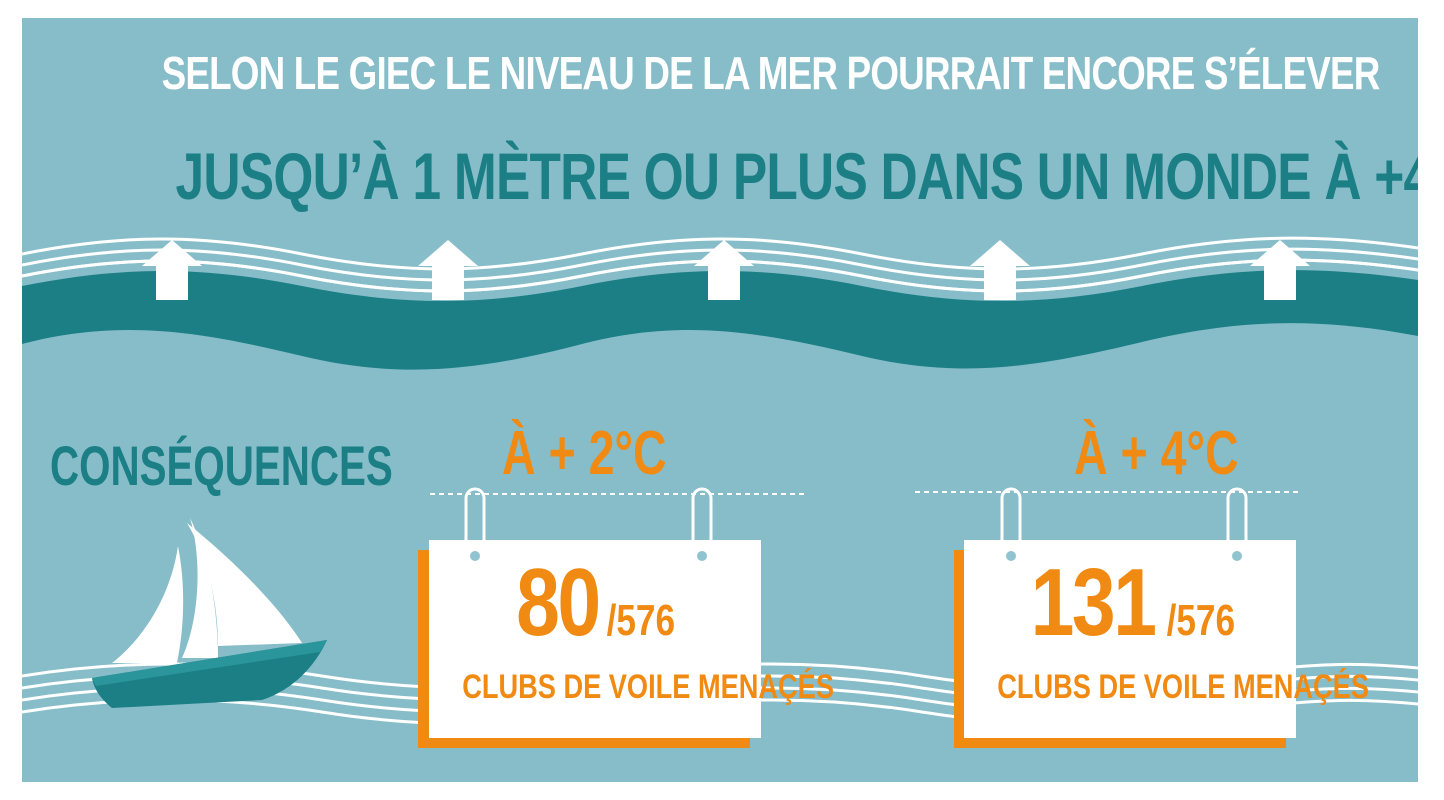 Image resolution: width=1444 pixels, height=800 pixels. What do you see at coordinates (648, 687) in the screenshot?
I see `card-caption-2c: CLUBS DE VOILE MENAÇÉS` at bounding box center [648, 687].